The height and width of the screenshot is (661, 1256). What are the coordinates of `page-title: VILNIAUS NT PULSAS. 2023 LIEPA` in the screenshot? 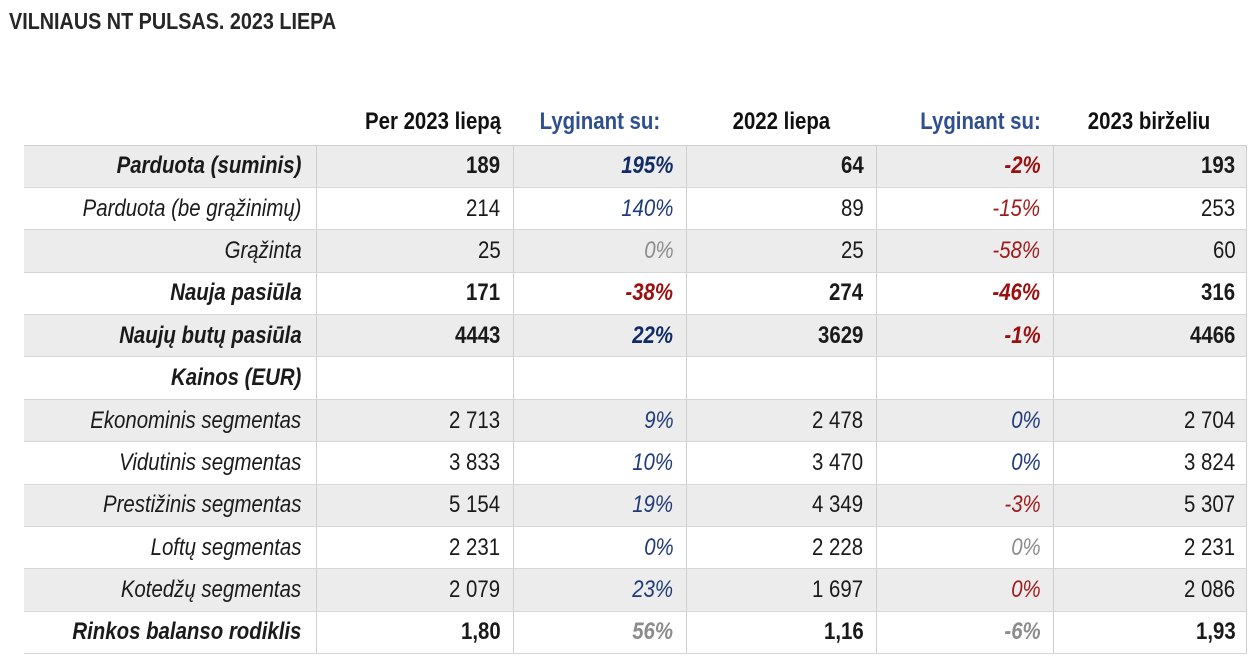 It's located at (173, 21).